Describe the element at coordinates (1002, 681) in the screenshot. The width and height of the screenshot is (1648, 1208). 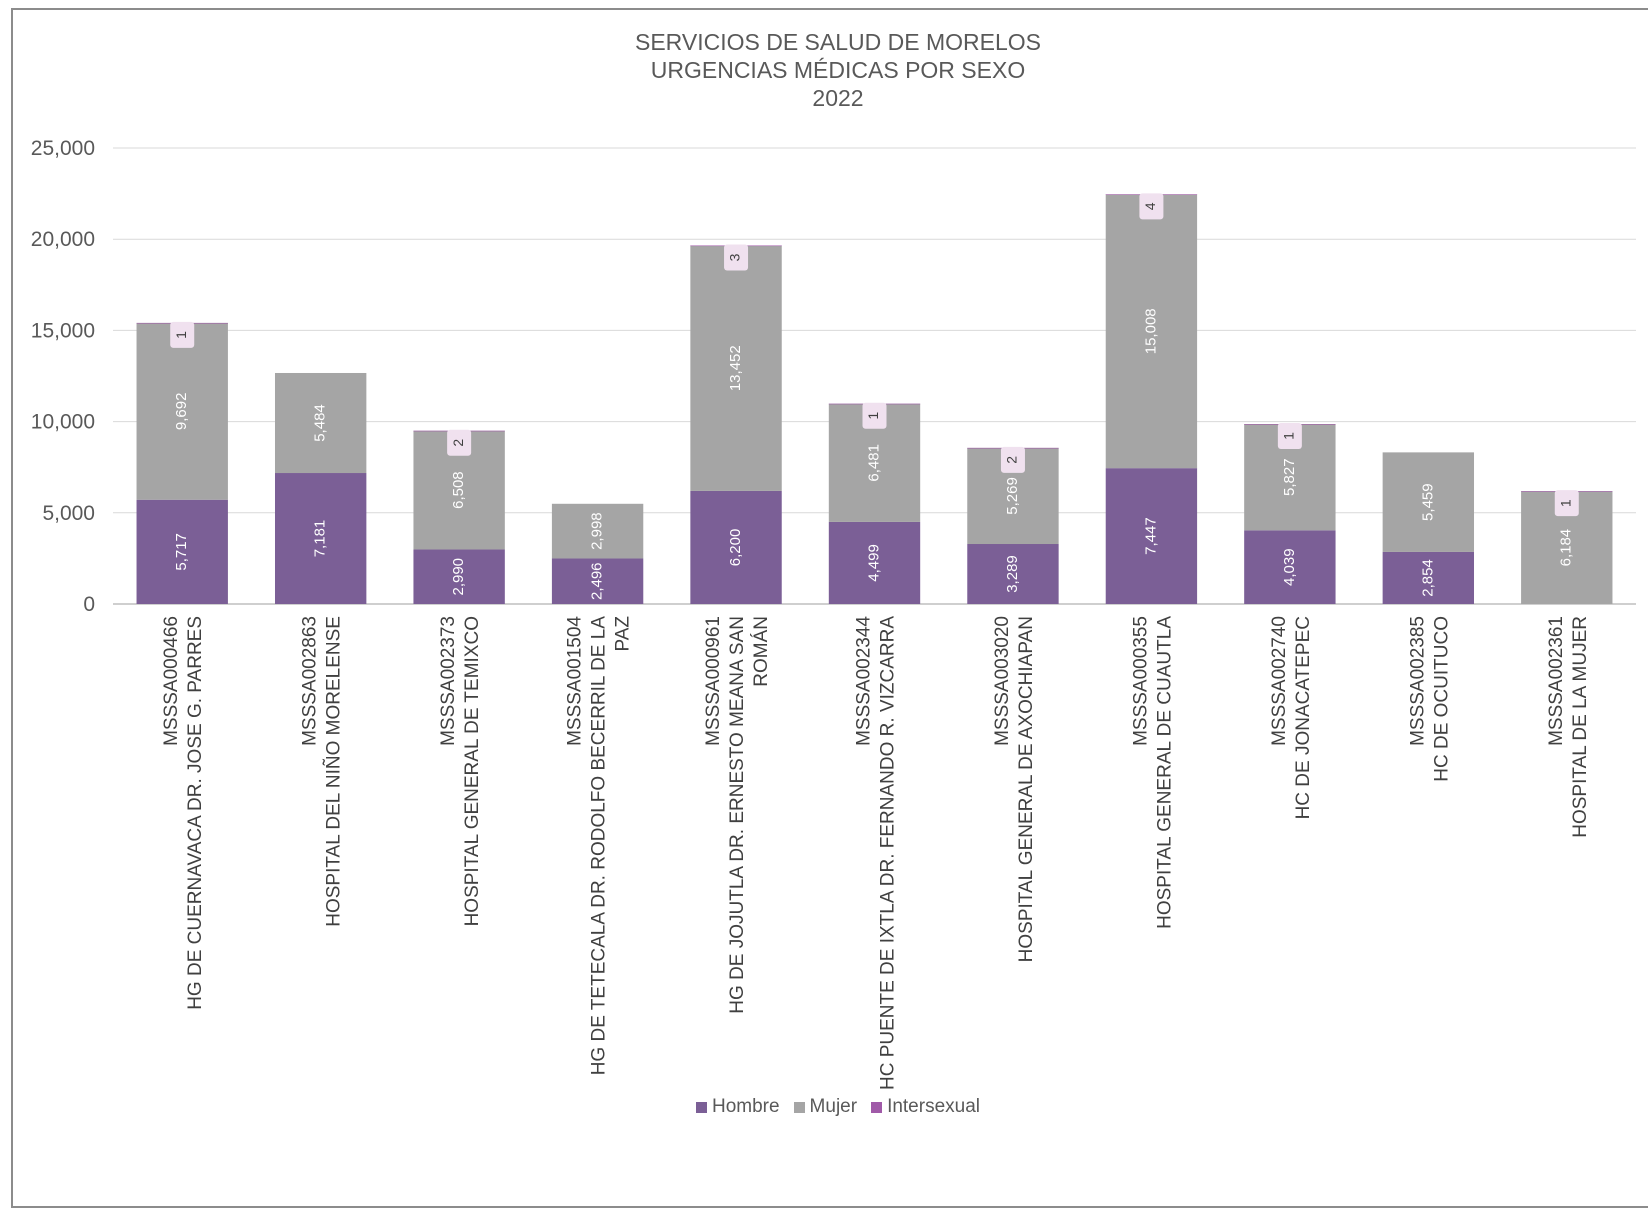
I see `x-category-label: MSSSA003020` at that location.